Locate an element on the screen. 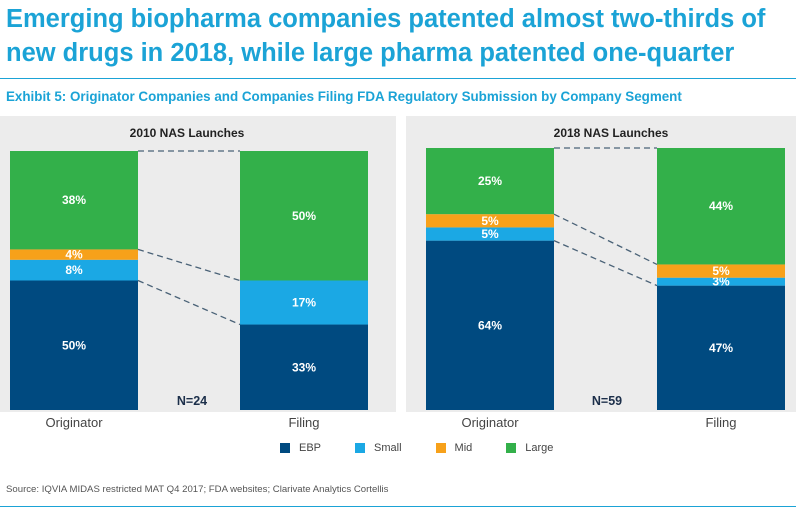 This screenshot has height=512, width=796. data-label-large-filing: 50% is located at coordinates (304, 216).